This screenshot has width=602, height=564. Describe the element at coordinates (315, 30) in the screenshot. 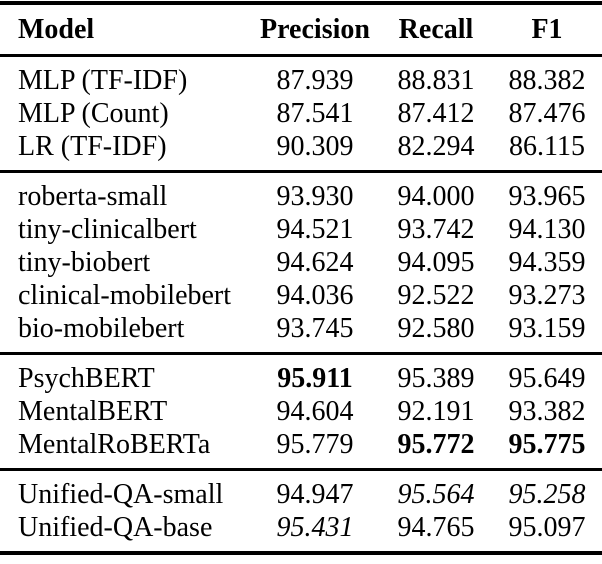

I see `column-header-precision: Precision` at that location.